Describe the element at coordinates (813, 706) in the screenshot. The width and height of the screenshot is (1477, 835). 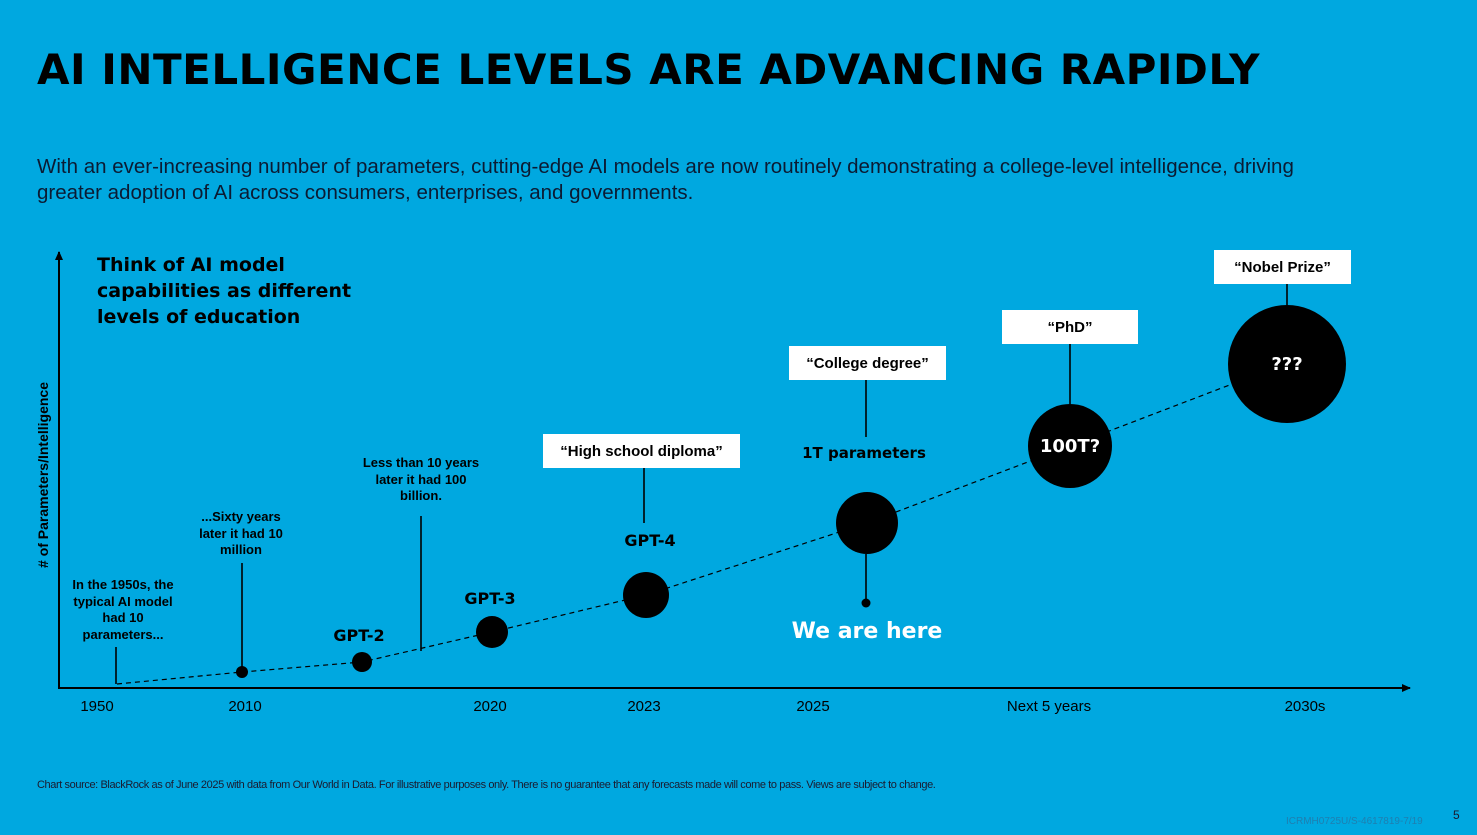
I see `tick-2025: 2025` at that location.